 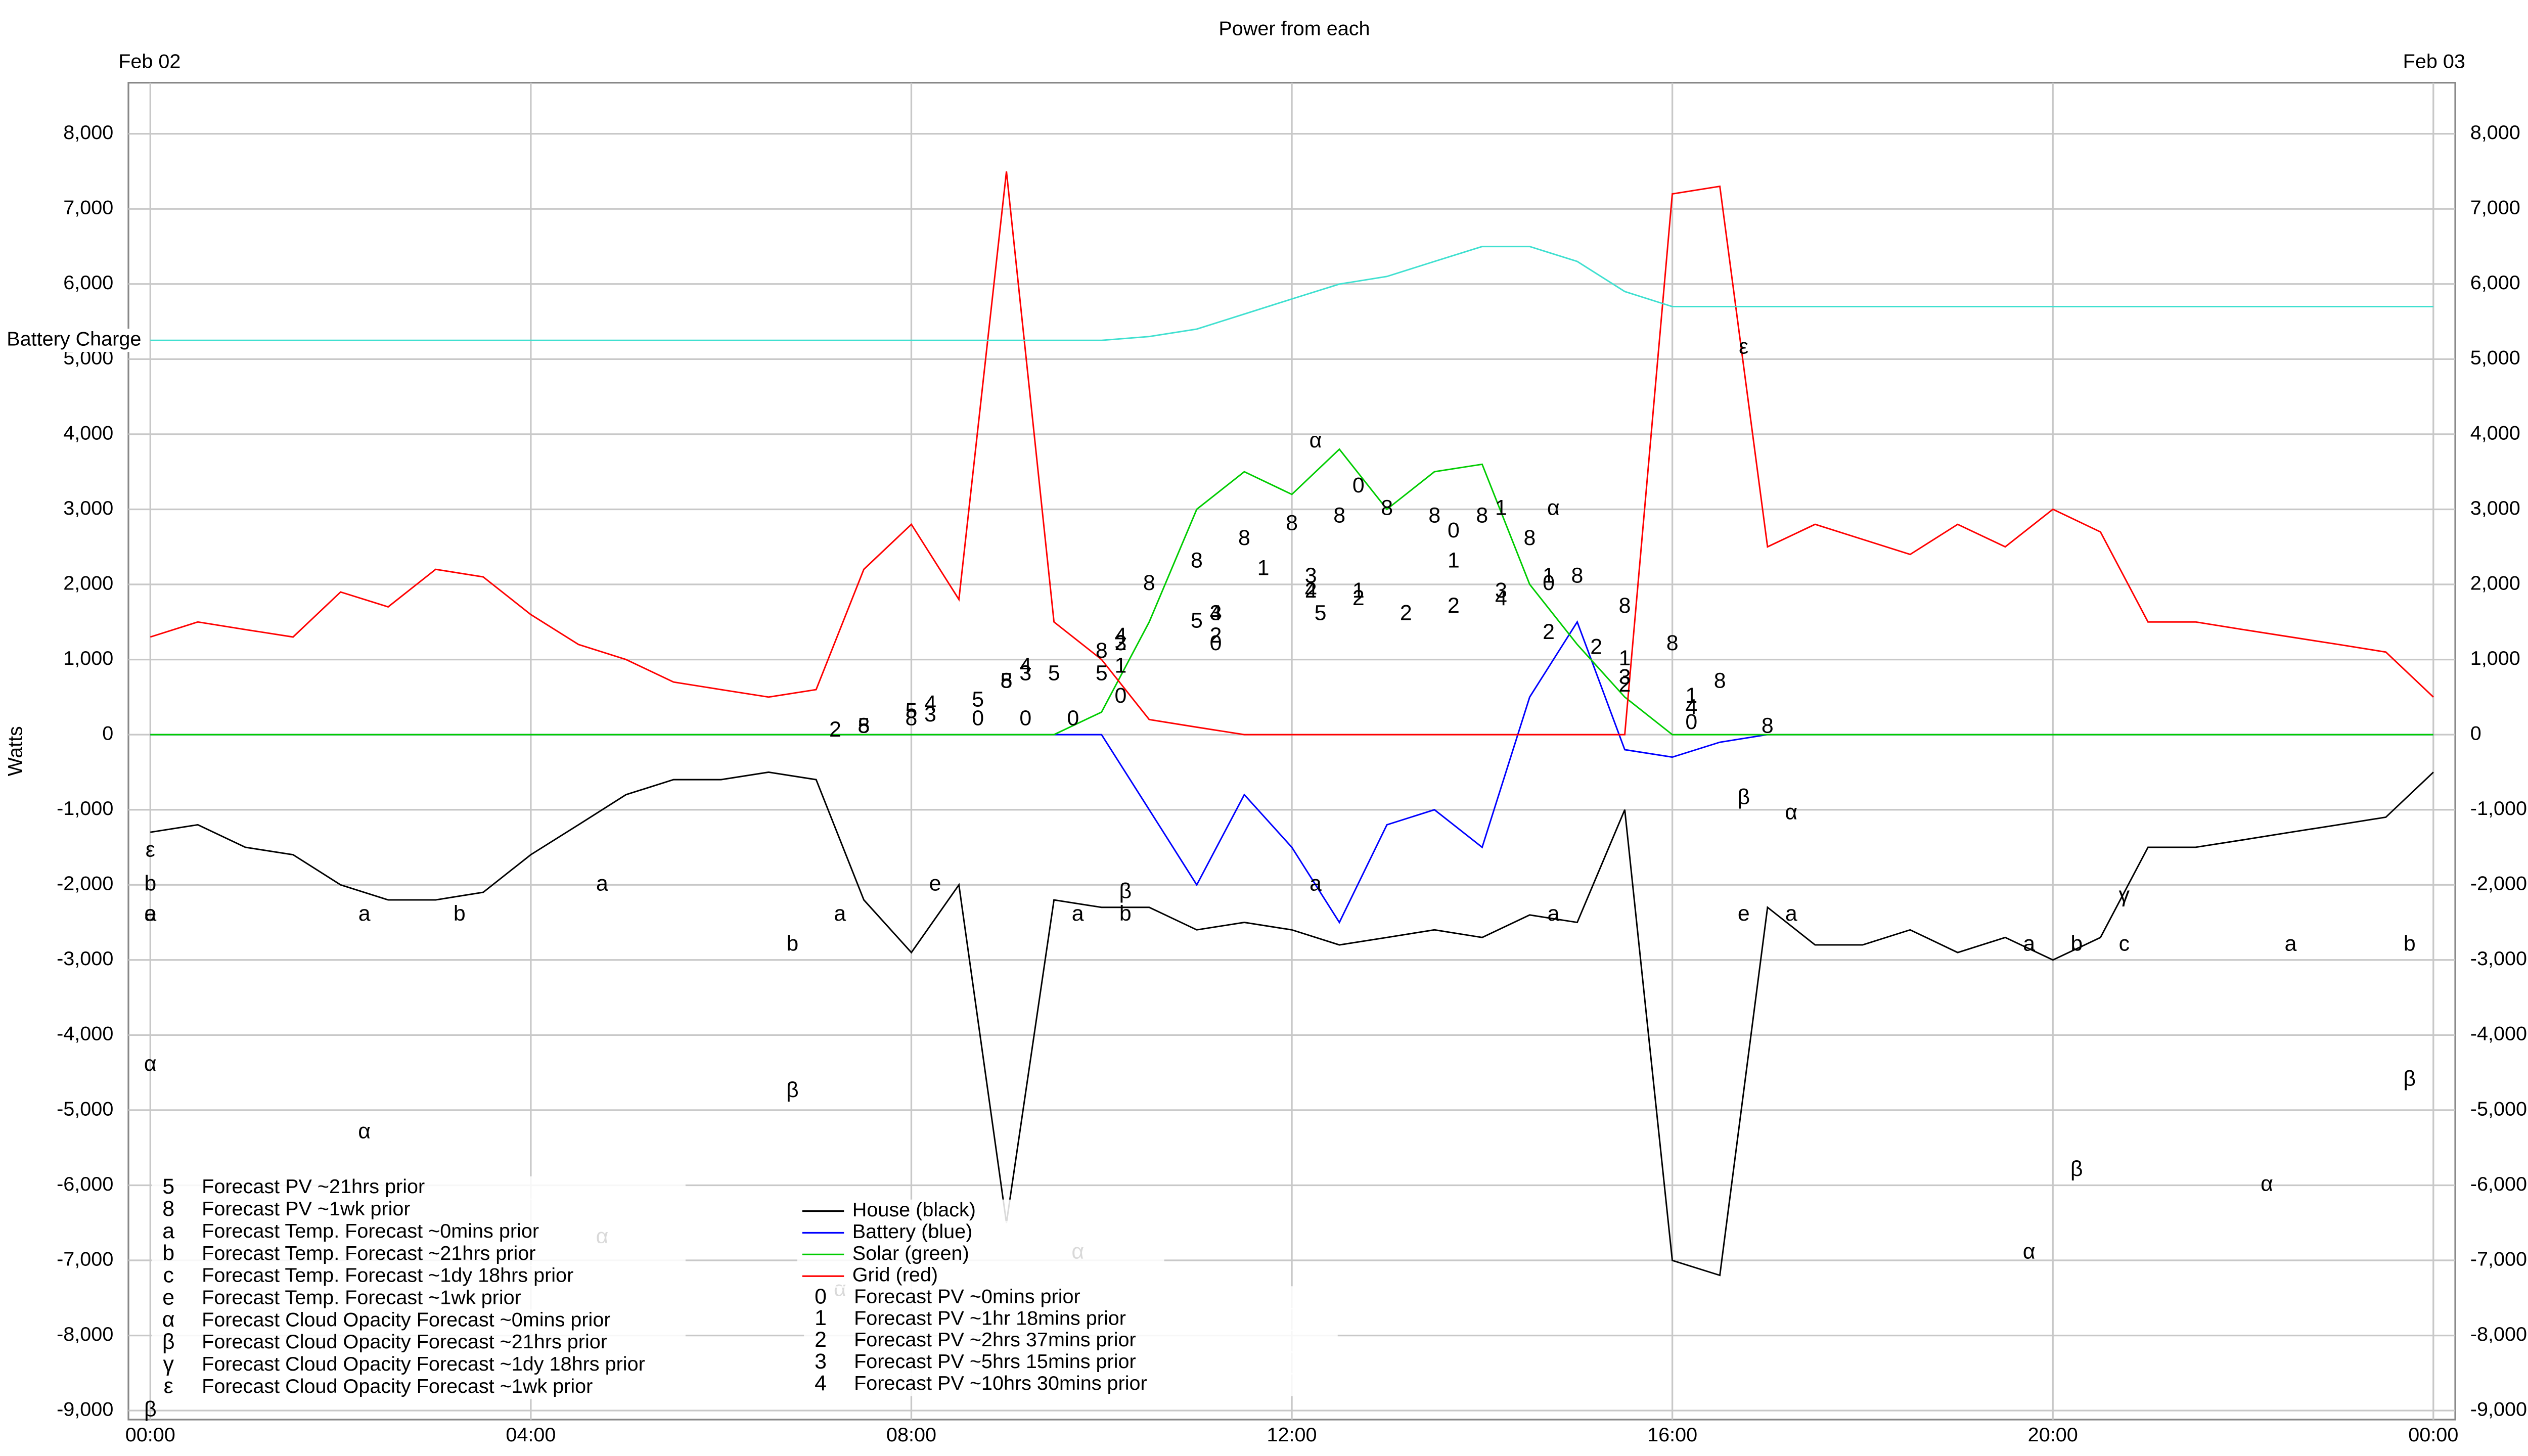 What do you see at coordinates (995, 1340) in the screenshot?
I see `legend-label: Forecast PV ~2hrs 37mins prior` at bounding box center [995, 1340].